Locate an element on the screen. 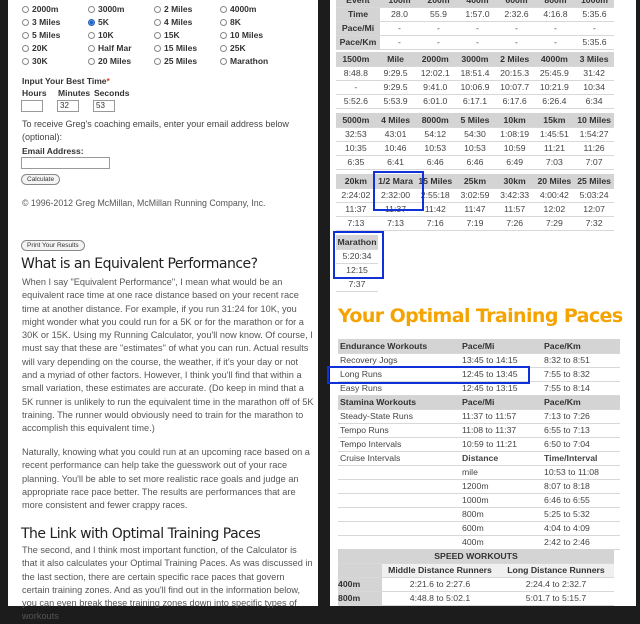  radio-30k: 30K is located at coordinates (35, 61).